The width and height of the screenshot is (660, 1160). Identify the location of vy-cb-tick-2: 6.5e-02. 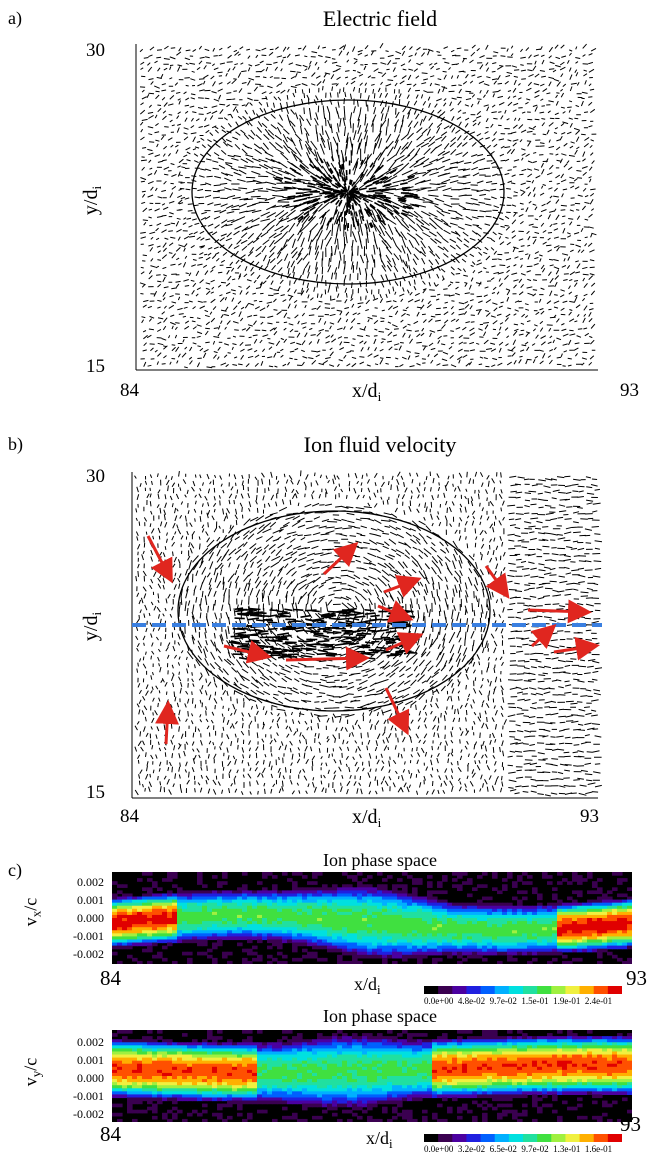
(503, 1149).